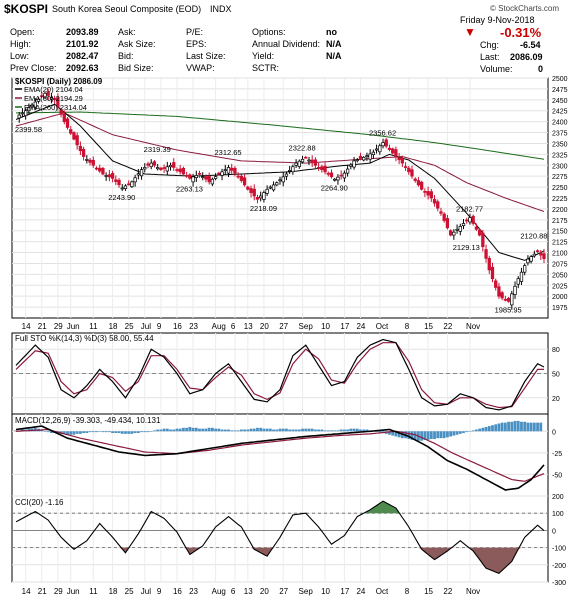 The width and height of the screenshot is (578, 600). What do you see at coordinates (559, 583) in the screenshot?
I see `cci-panel-y-tick-label: -300` at bounding box center [559, 583].